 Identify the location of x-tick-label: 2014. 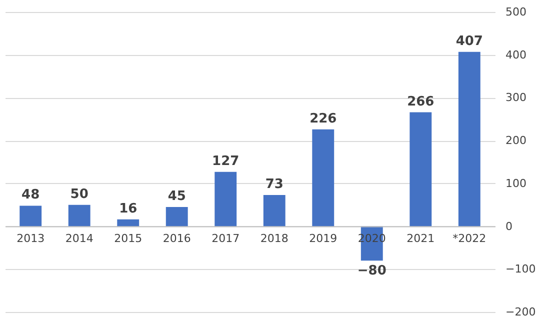
(79, 238).